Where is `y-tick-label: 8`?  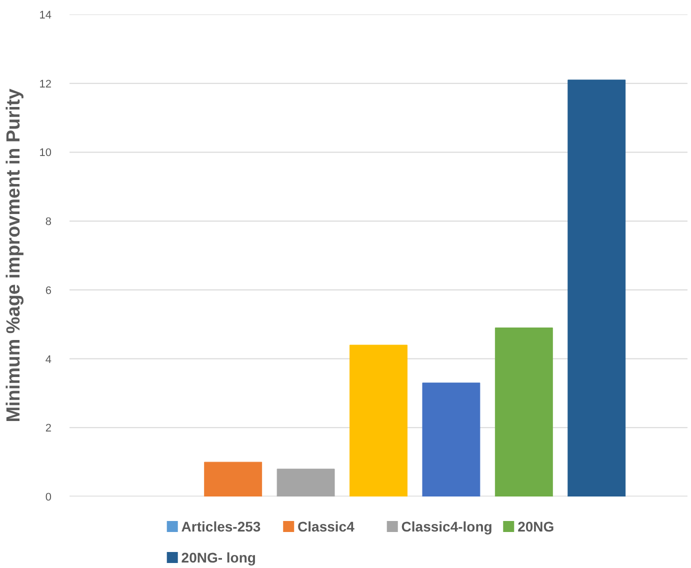 y-tick-label: 8 is located at coordinates (48, 222).